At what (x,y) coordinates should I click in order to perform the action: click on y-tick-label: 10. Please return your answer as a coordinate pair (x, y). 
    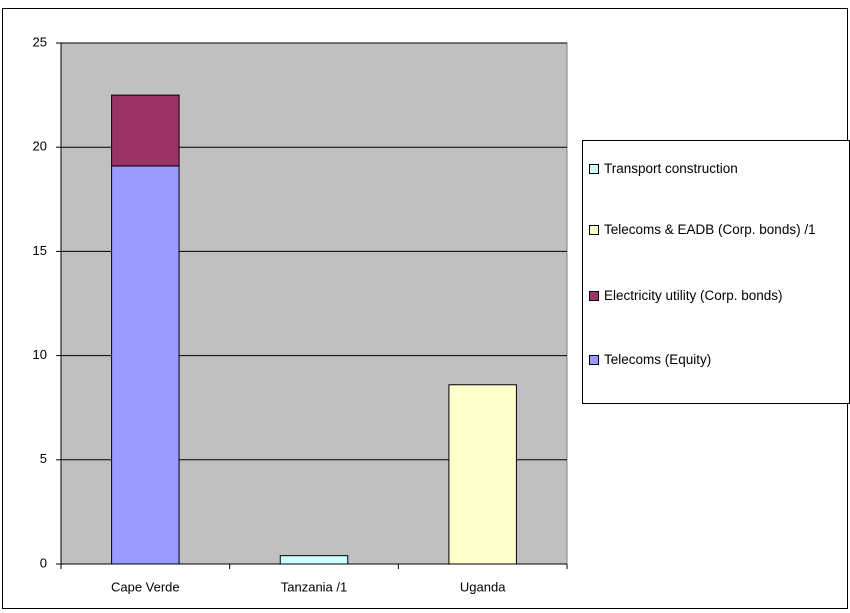
    Looking at the image, I should click on (40, 354).